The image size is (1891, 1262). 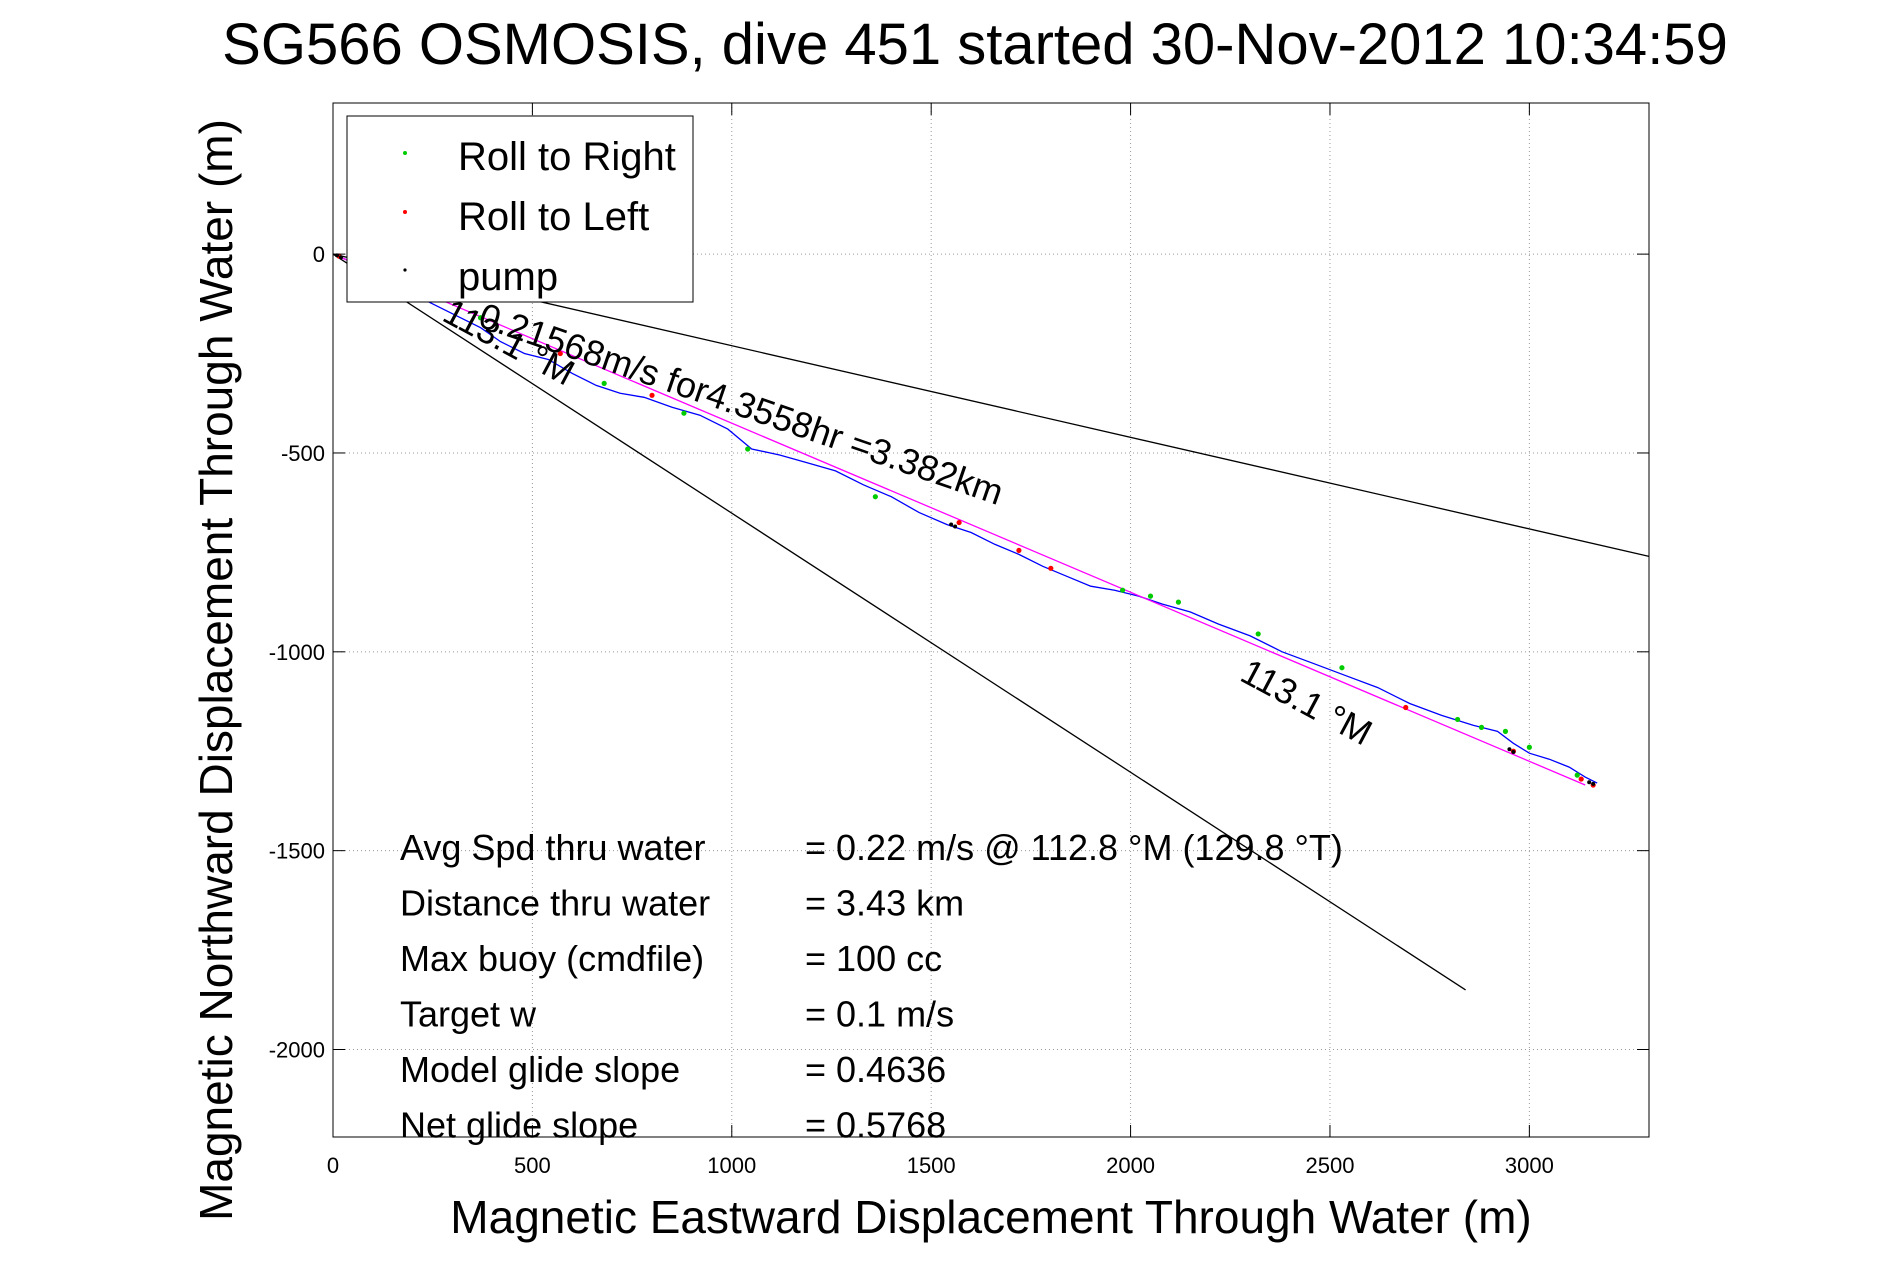 What do you see at coordinates (508, 277) in the screenshot?
I see `legend-label-pump: pump` at bounding box center [508, 277].